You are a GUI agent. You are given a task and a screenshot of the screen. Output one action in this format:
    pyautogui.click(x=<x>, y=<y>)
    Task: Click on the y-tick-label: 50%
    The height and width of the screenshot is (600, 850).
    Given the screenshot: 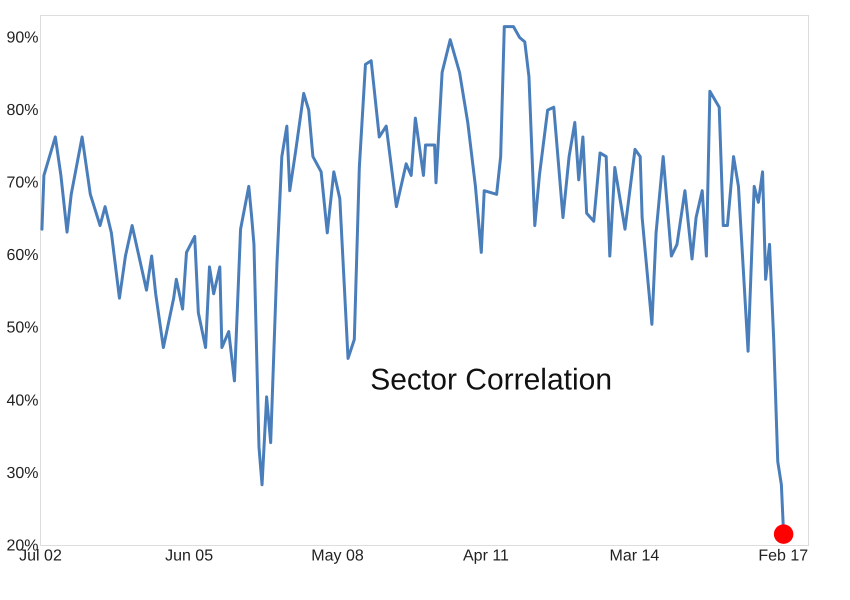 What is the action you would take?
    pyautogui.click(x=22, y=328)
    